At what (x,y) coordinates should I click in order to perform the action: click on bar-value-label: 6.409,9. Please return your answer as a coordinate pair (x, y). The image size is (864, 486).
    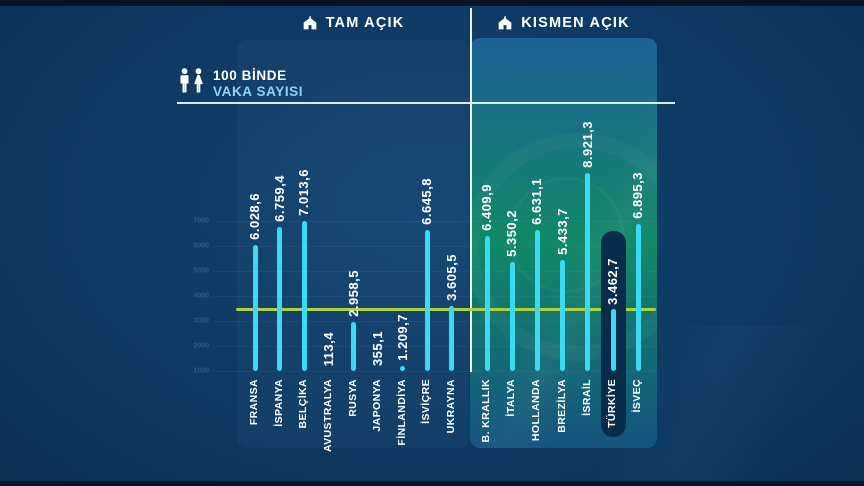
    Looking at the image, I should click on (486, 207).